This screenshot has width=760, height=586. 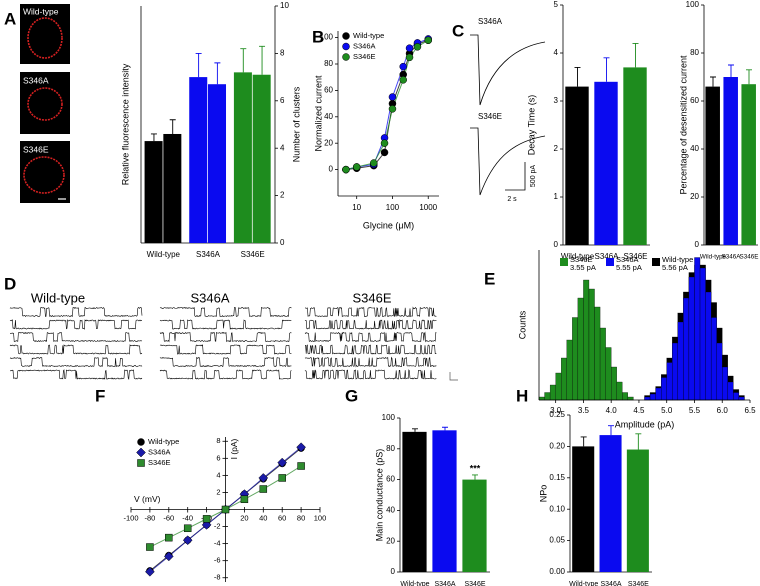 What do you see at coordinates (556, 196) in the screenshot?
I see `y-tick-label: 1` at bounding box center [556, 196].